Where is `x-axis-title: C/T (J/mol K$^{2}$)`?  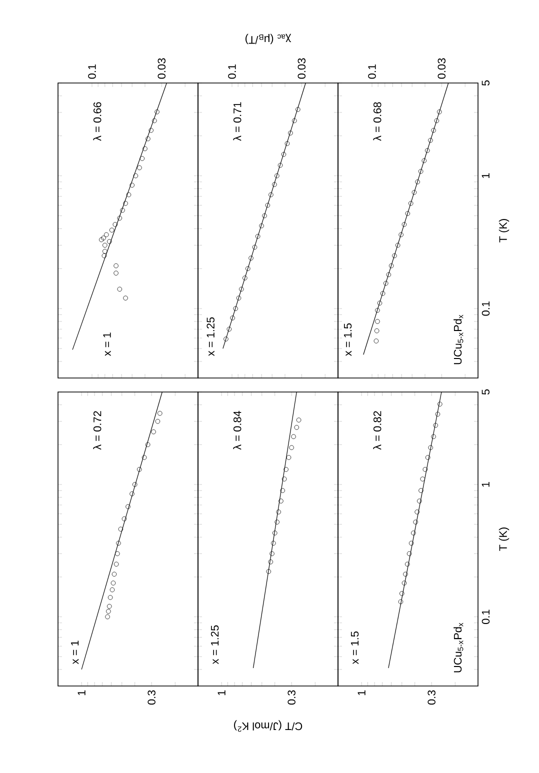
x-axis-title: C/T (J/mol K$^{2}$) is located at coordinates (268, 726).